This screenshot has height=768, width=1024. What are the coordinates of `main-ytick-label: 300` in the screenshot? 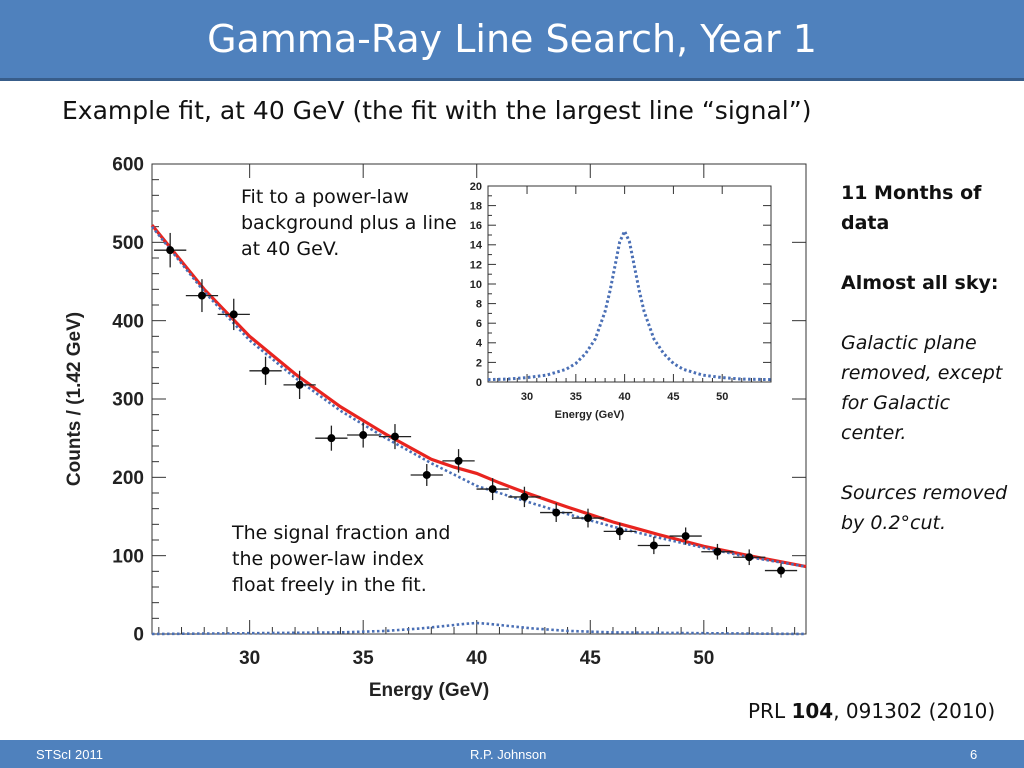 It's located at (128, 400).